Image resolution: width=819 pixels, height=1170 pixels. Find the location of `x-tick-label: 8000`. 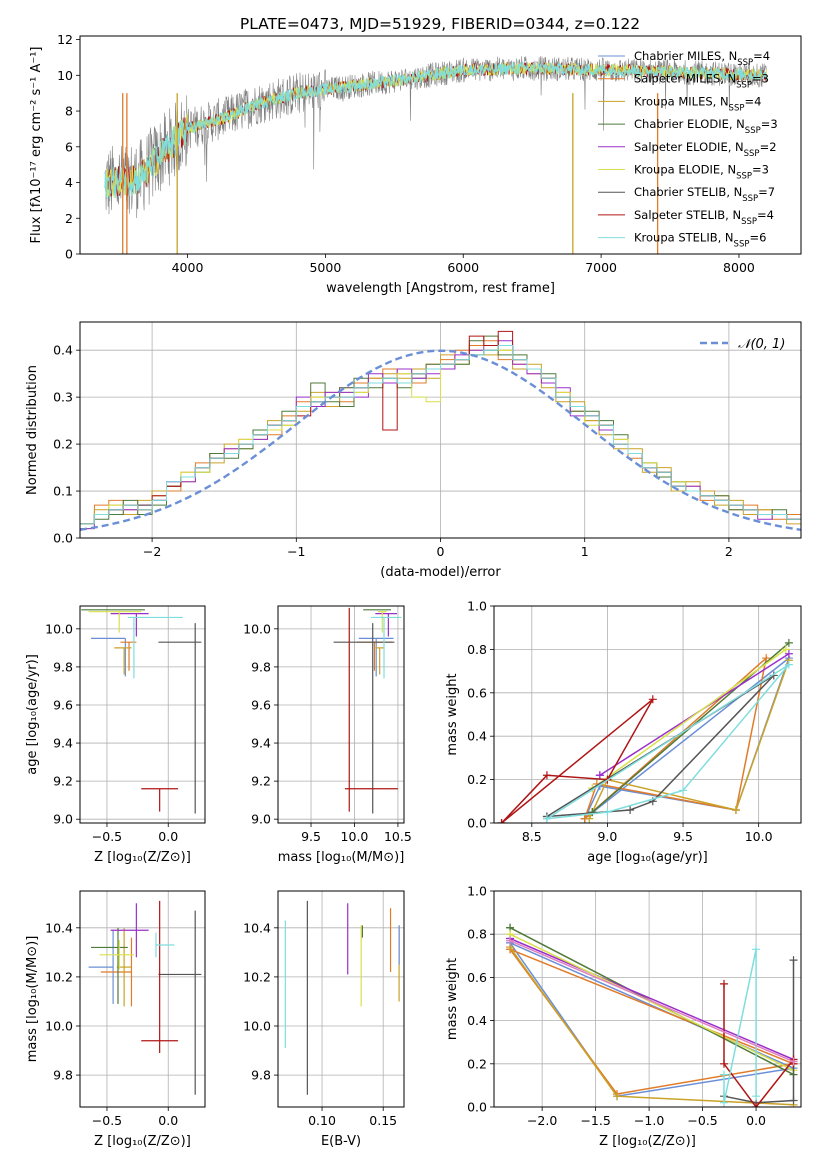

x-tick-label: 8000 is located at coordinates (739, 267).